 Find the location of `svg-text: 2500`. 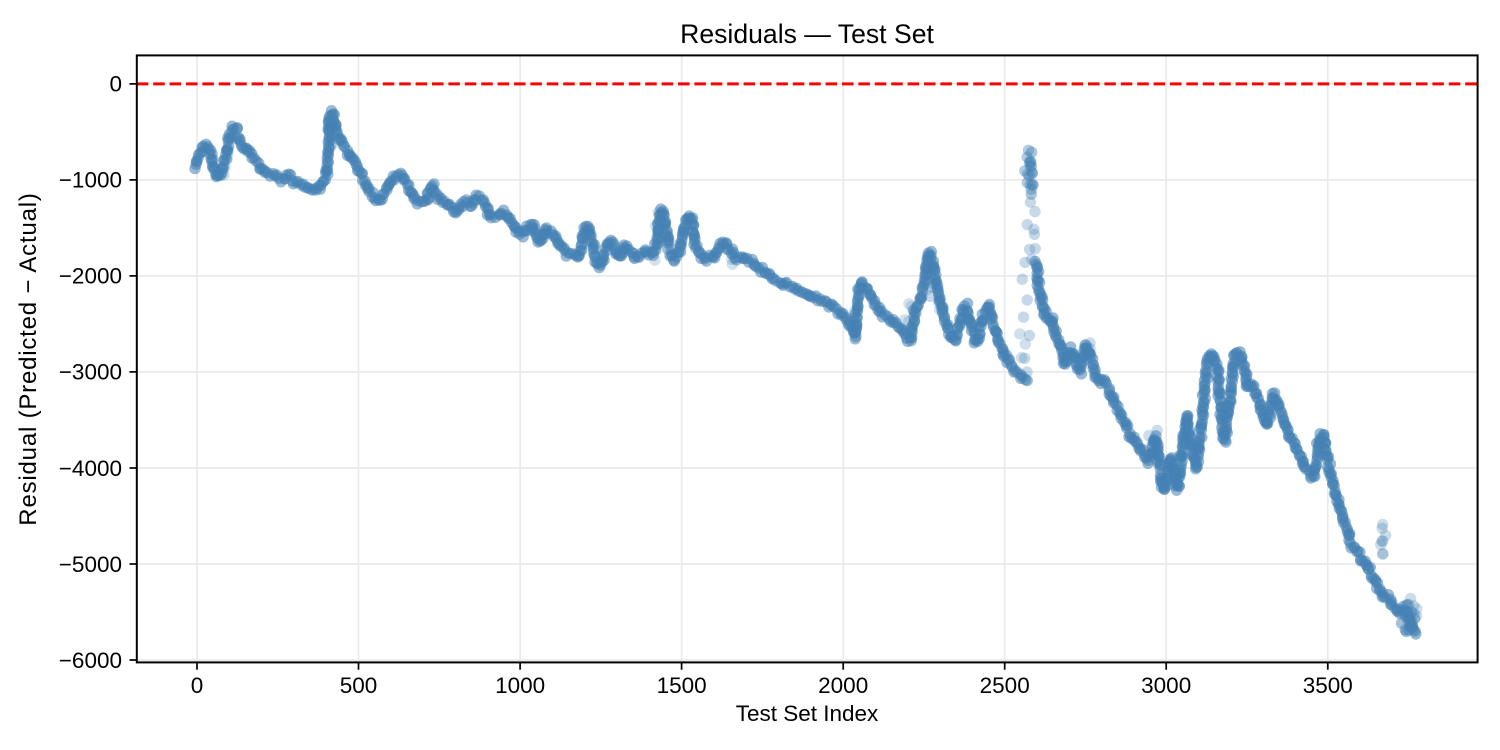

svg-text: 2500 is located at coordinates (1005, 685).